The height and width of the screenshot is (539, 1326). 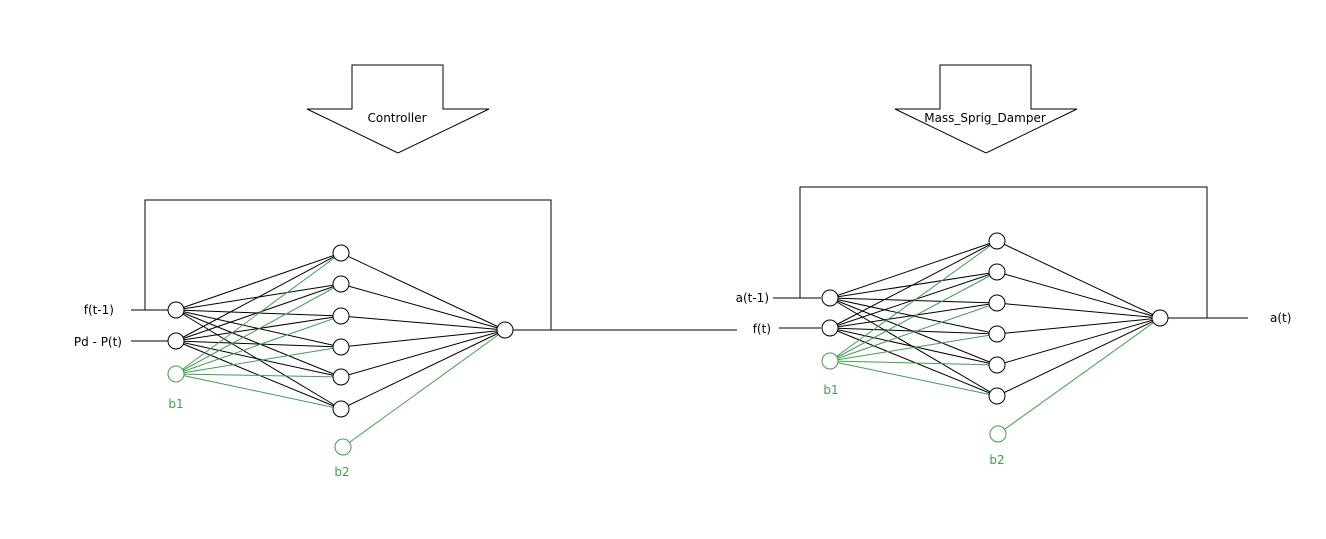 What do you see at coordinates (98, 342) in the screenshot?
I see `controller-input-label-2: Pd - P(t)` at bounding box center [98, 342].